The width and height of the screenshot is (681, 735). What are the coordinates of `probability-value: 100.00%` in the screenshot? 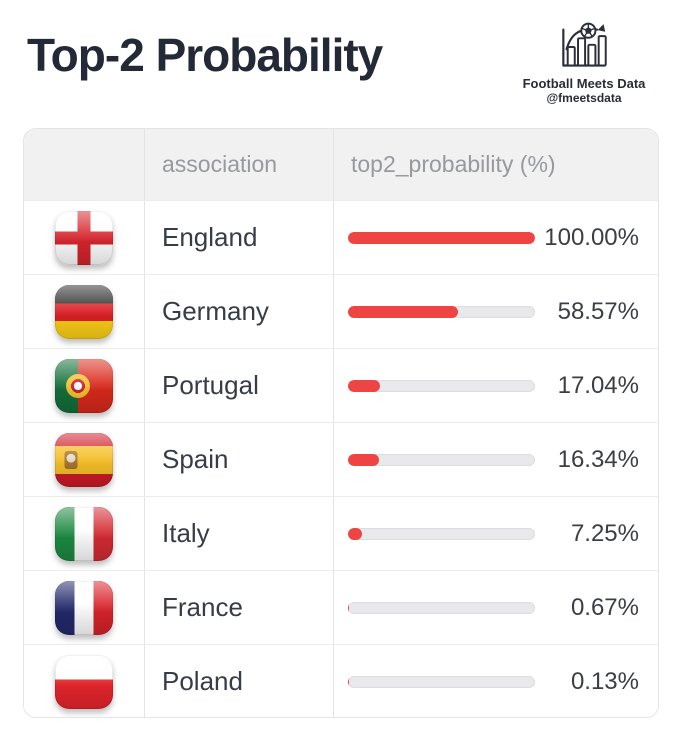 It's located at (591, 237).